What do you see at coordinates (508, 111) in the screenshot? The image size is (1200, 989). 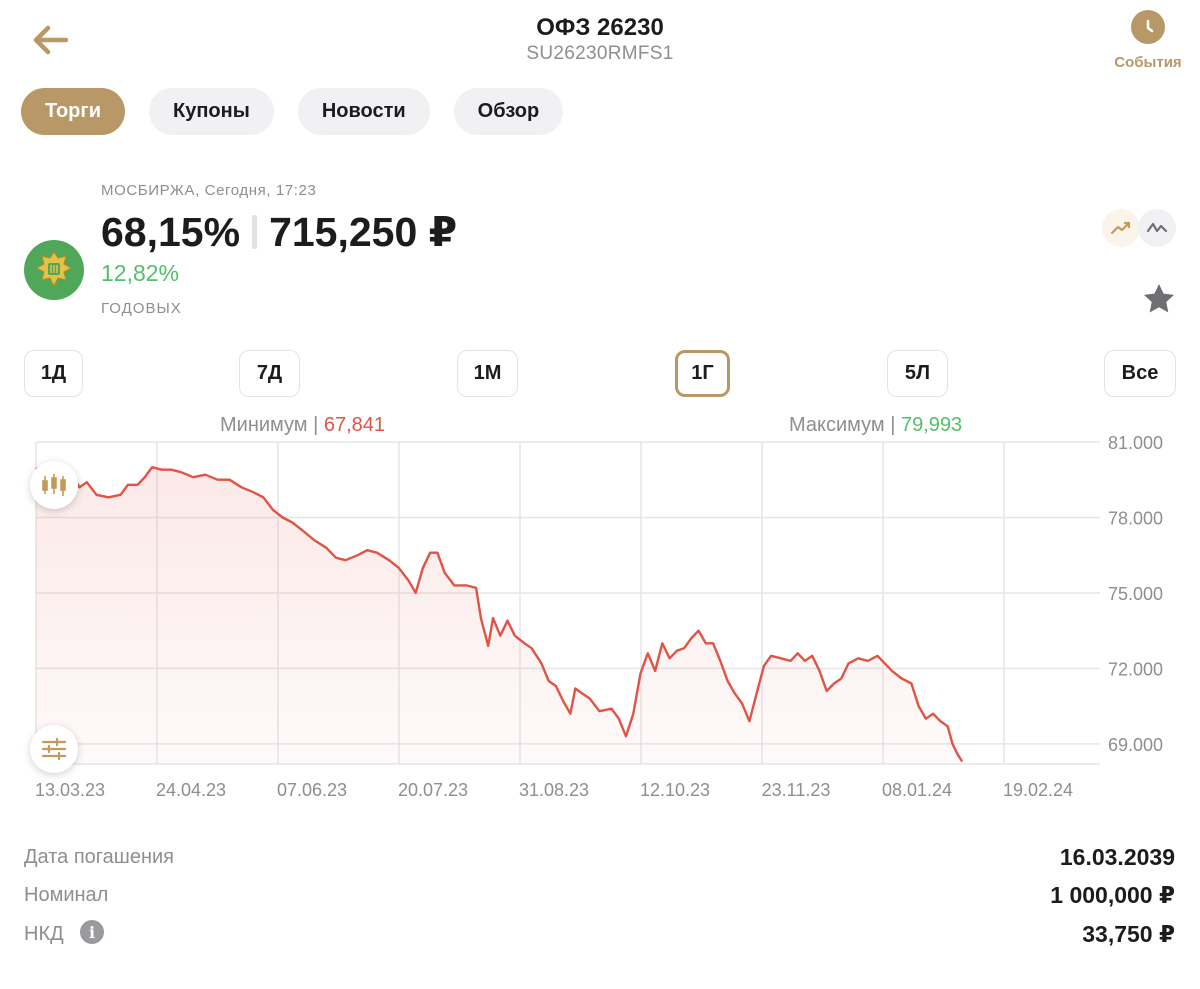 I see `tab-overview: Обзор` at bounding box center [508, 111].